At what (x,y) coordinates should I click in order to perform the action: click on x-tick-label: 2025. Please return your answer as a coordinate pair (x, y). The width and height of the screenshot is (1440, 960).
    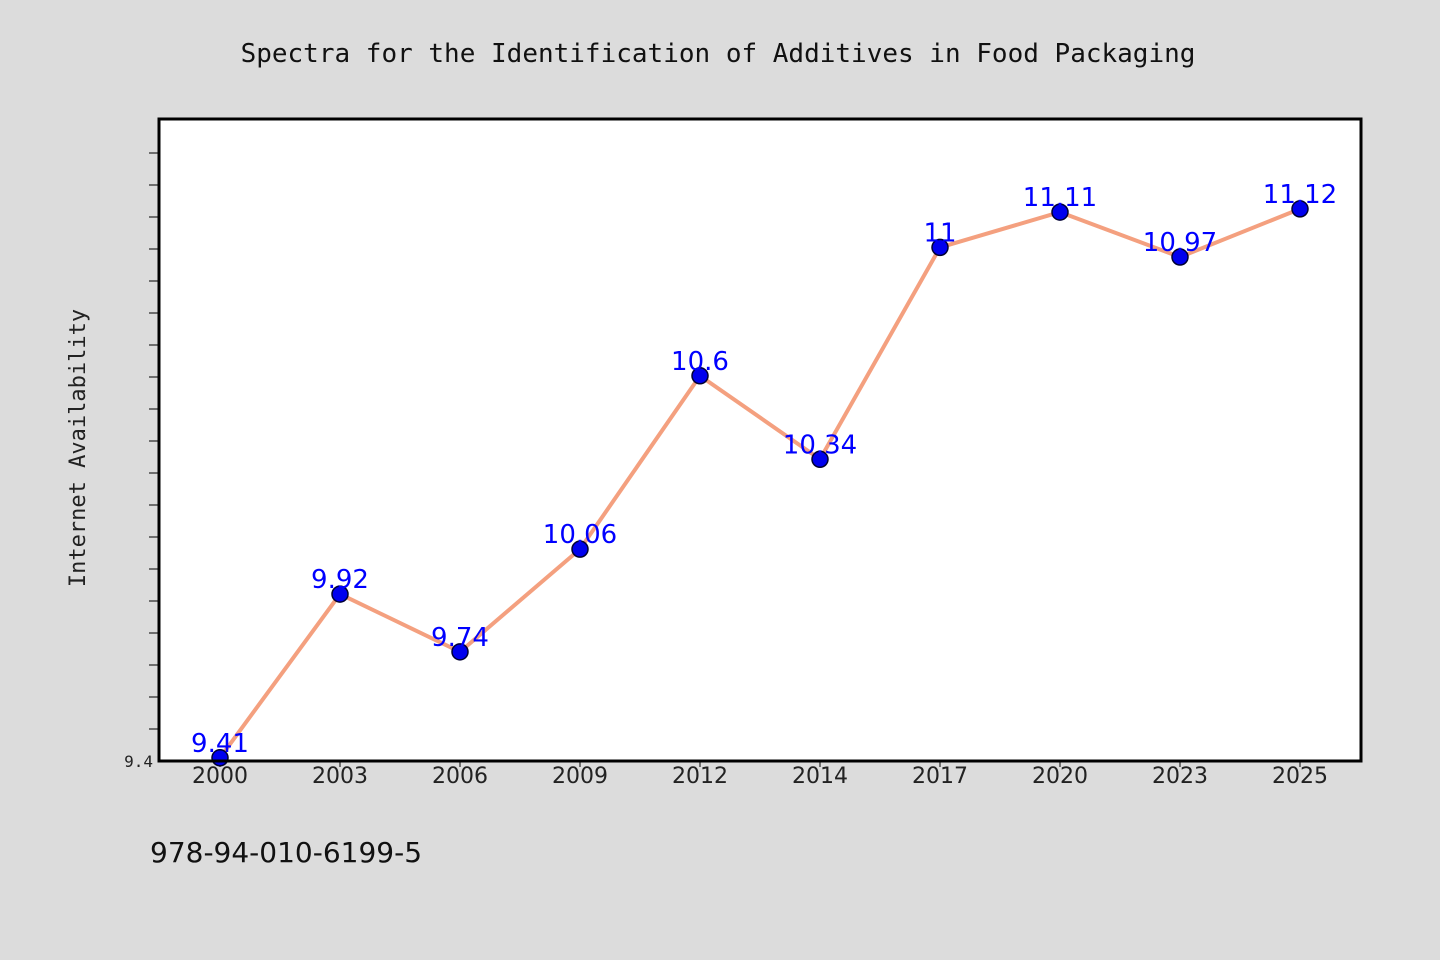
    Looking at the image, I should click on (1300, 776).